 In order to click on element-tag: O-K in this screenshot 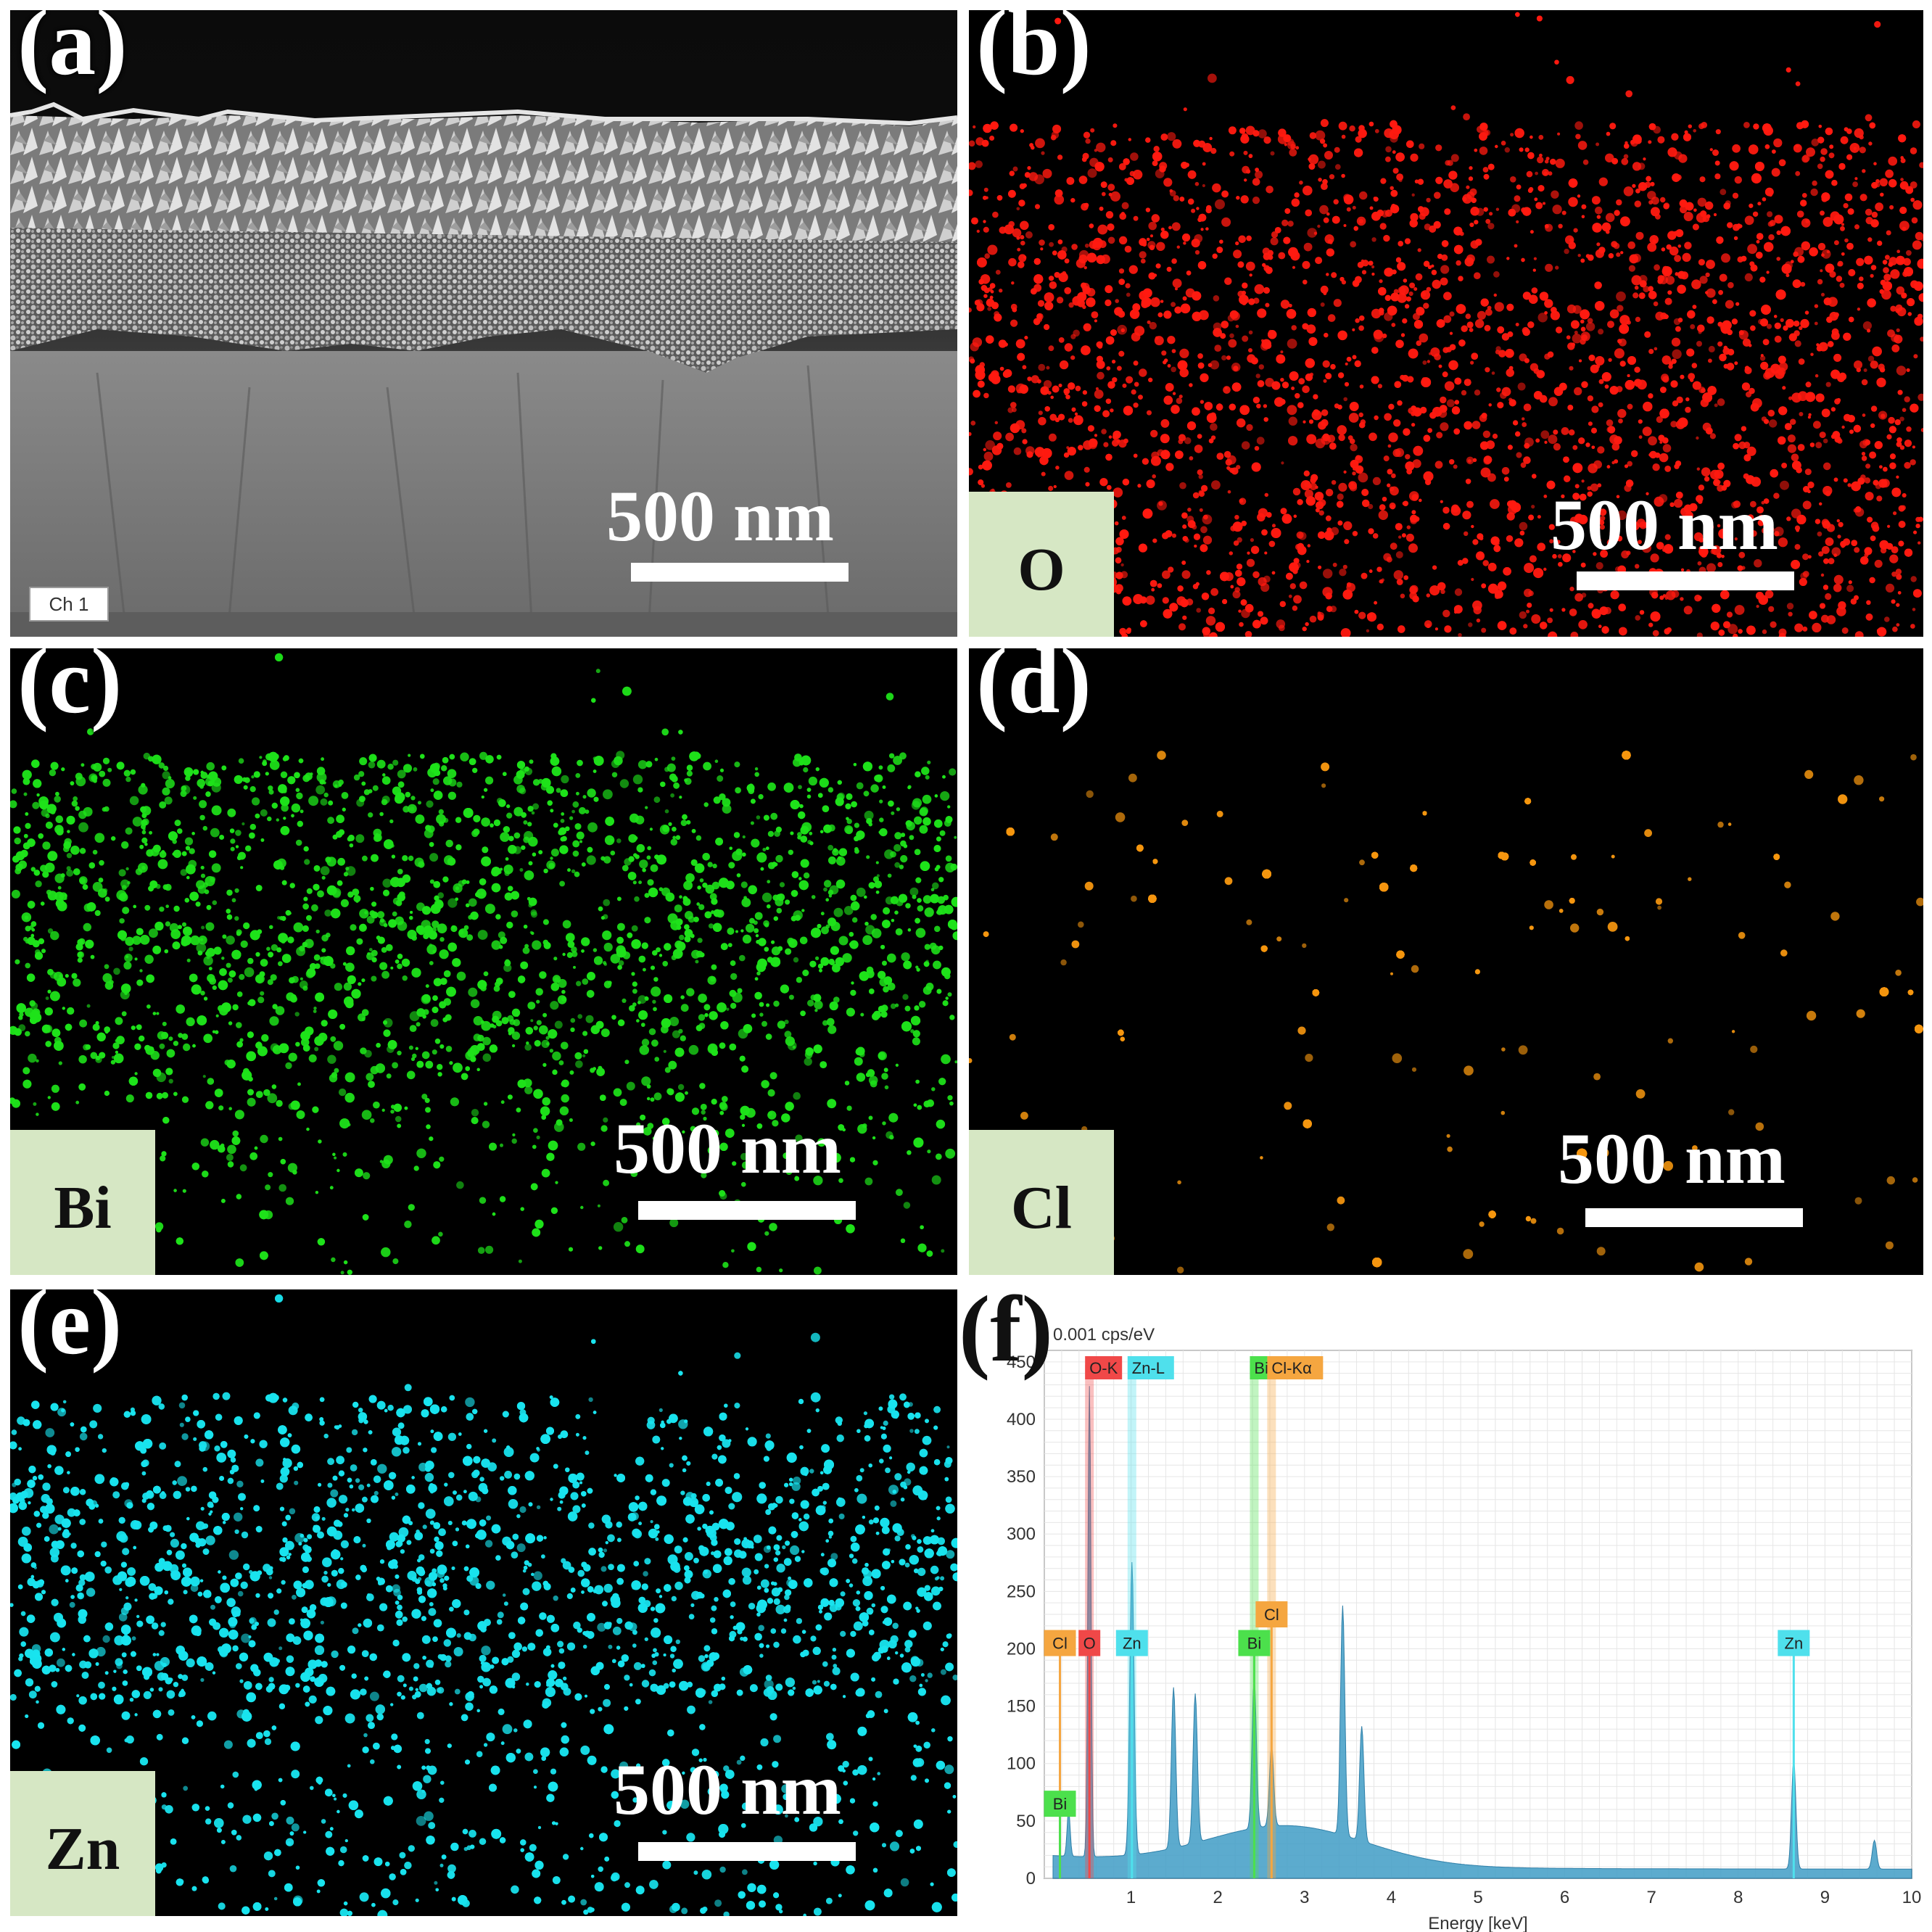, I will do `click(1103, 1368)`.